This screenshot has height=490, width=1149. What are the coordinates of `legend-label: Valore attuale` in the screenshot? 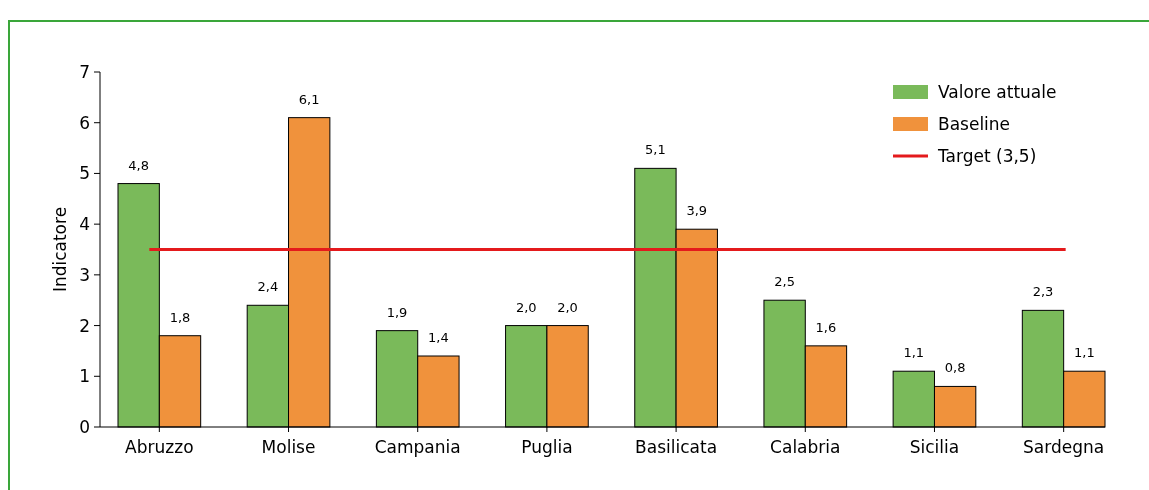 It's located at (997, 91).